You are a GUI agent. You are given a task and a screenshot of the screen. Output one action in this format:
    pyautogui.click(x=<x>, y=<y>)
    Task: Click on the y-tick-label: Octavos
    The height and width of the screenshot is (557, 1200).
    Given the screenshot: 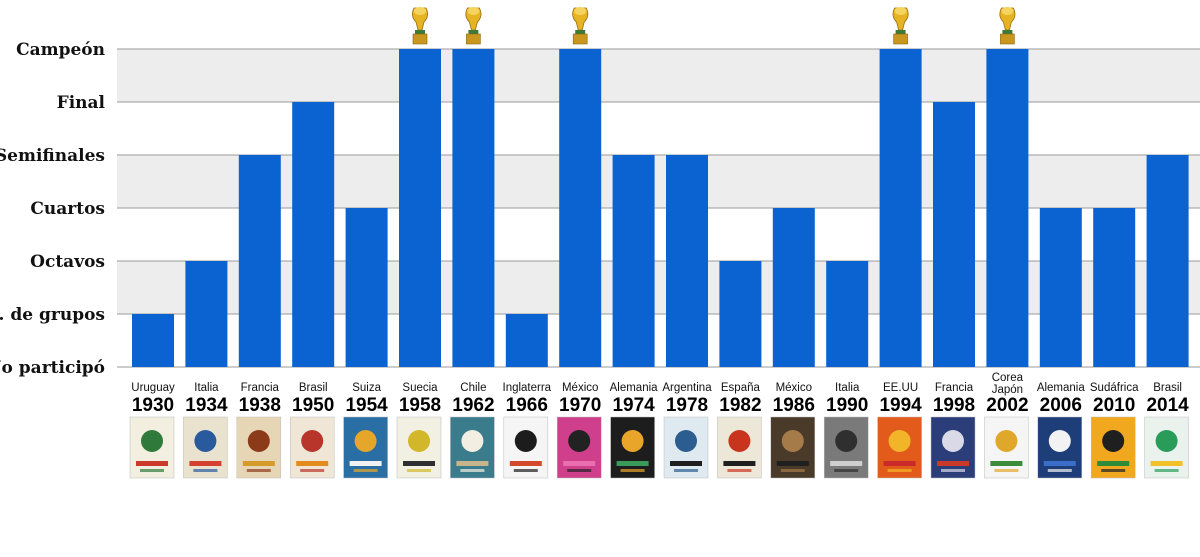 What is the action you would take?
    pyautogui.click(x=67, y=262)
    